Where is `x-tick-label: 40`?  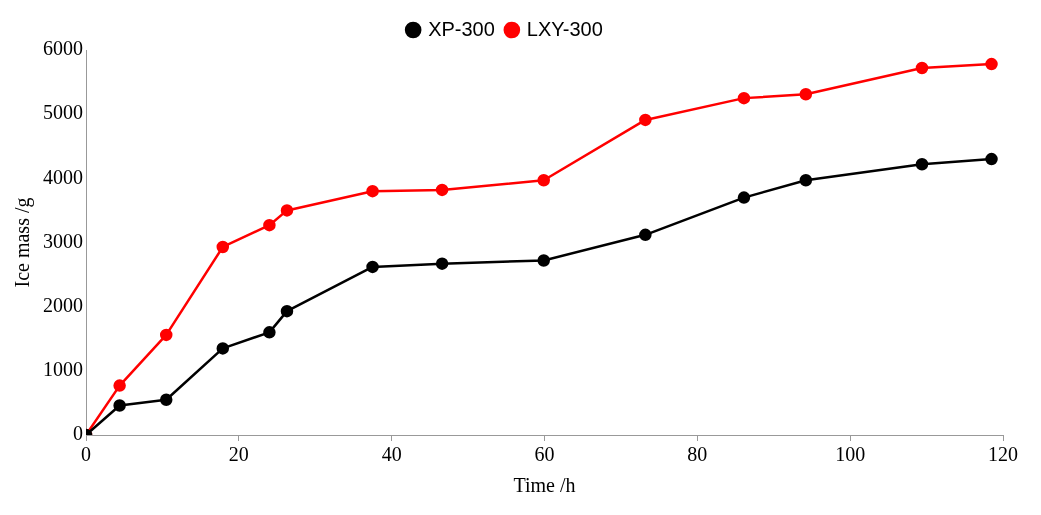 x-tick-label: 40 is located at coordinates (391, 454).